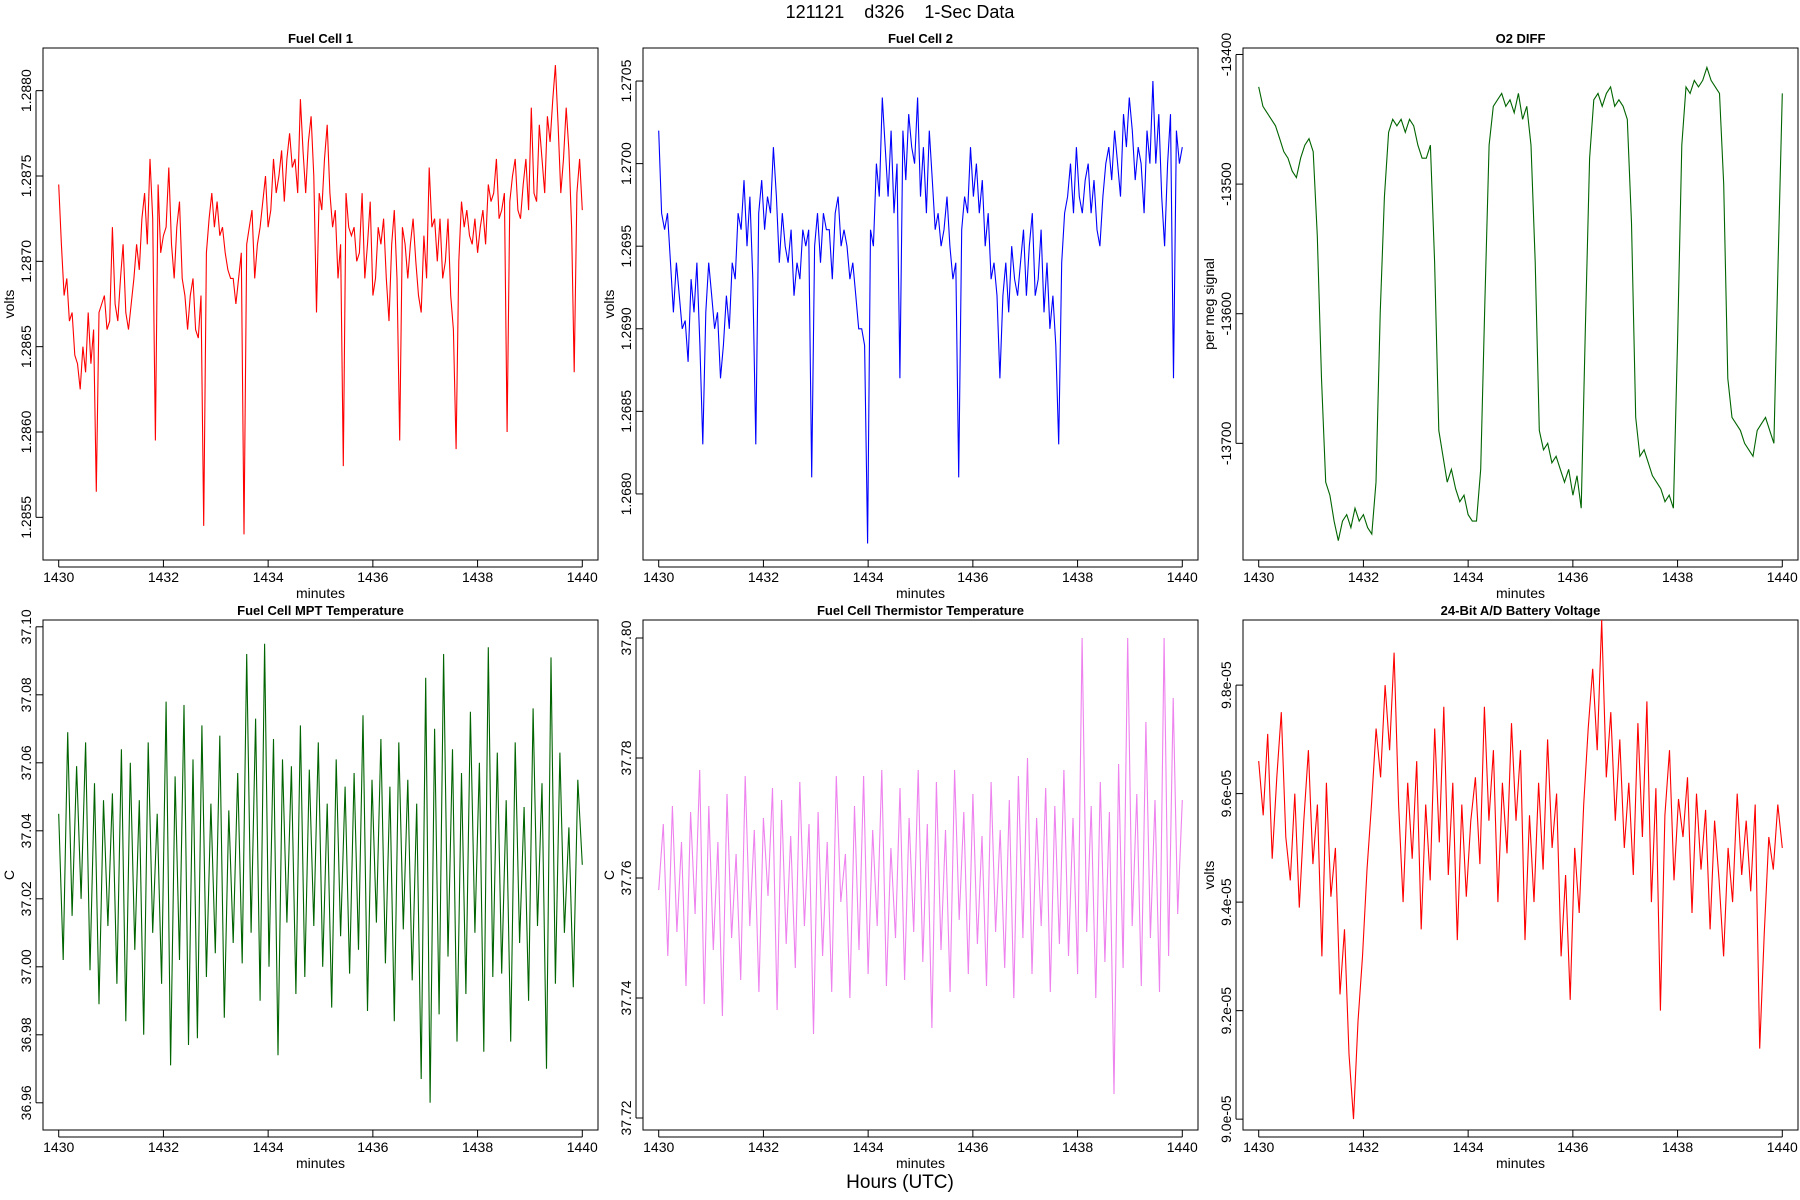 Image resolution: width=1800 pixels, height=1200 pixels. I want to click on y-tick-label: 37.72, so click(626, 1117).